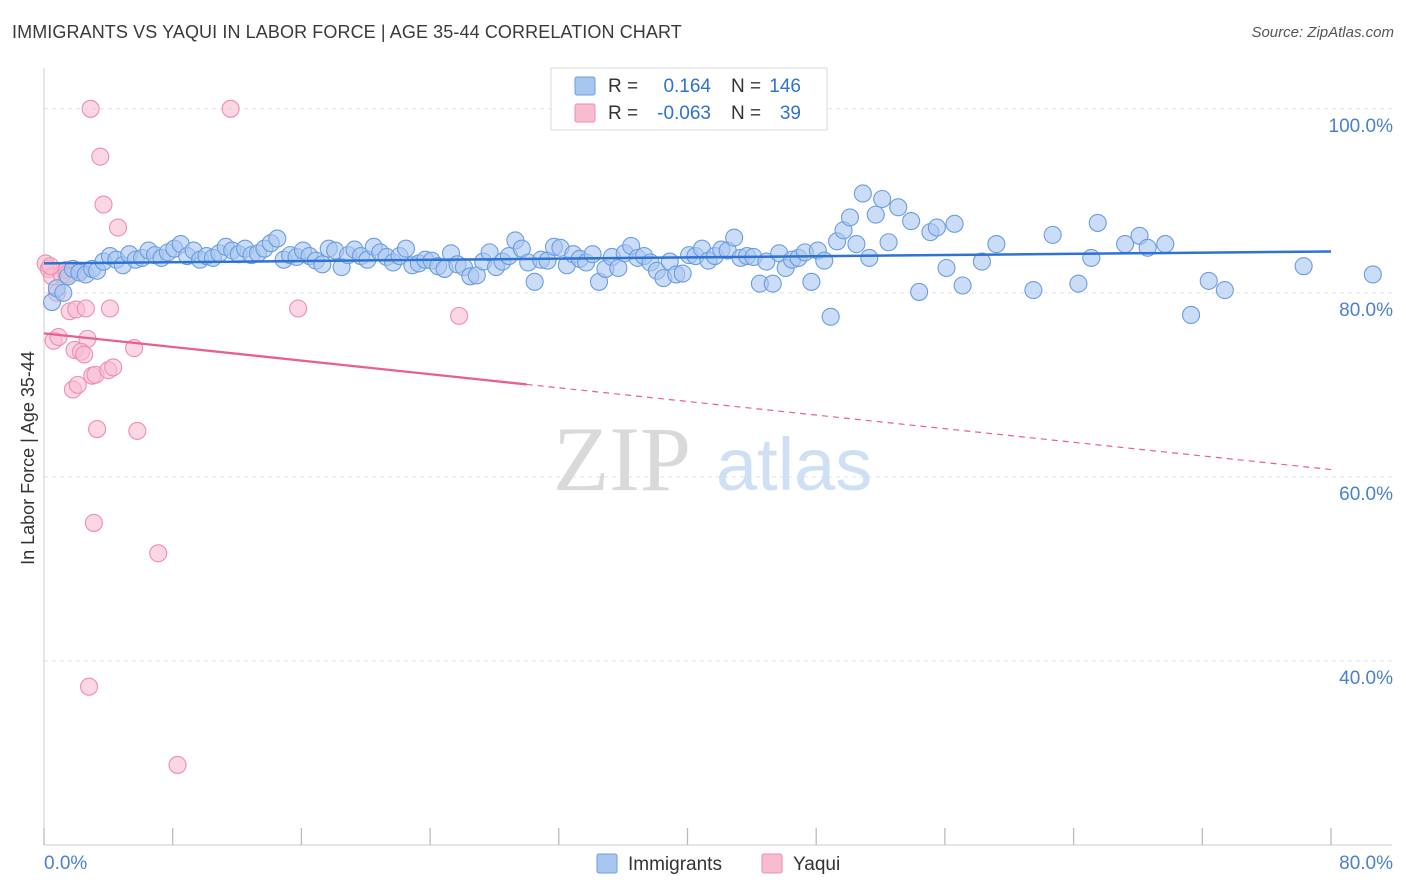 Image resolution: width=1406 pixels, height=892 pixels. What do you see at coordinates (816, 864) in the screenshot?
I see `legend-yaqui-label: Yaqui` at bounding box center [816, 864].